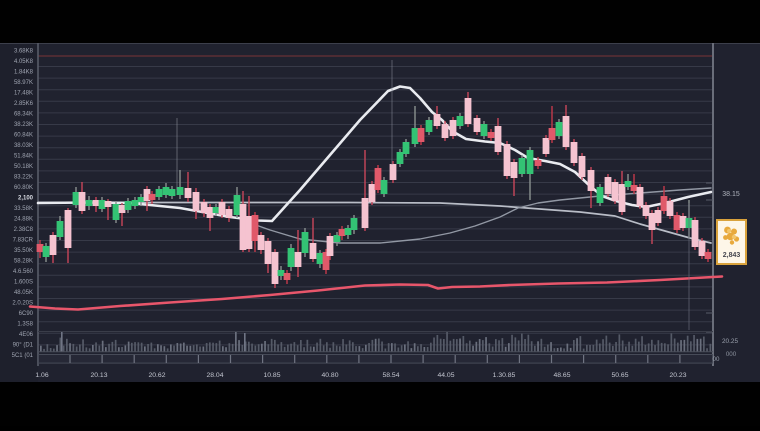 Image resolution: width=760 pixels, height=431 pixels. What do you see at coordinates (23, 209) in the screenshot?
I see `svg-text: 33.58K` at bounding box center [23, 209].